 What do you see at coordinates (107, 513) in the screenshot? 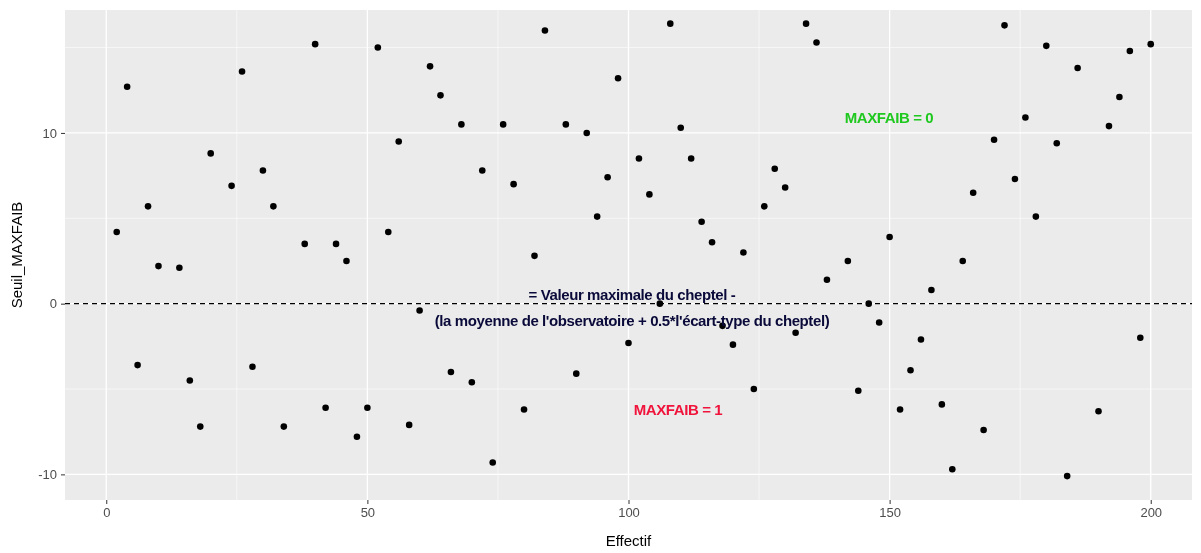
I see `x-tick-label: 0` at bounding box center [107, 513].